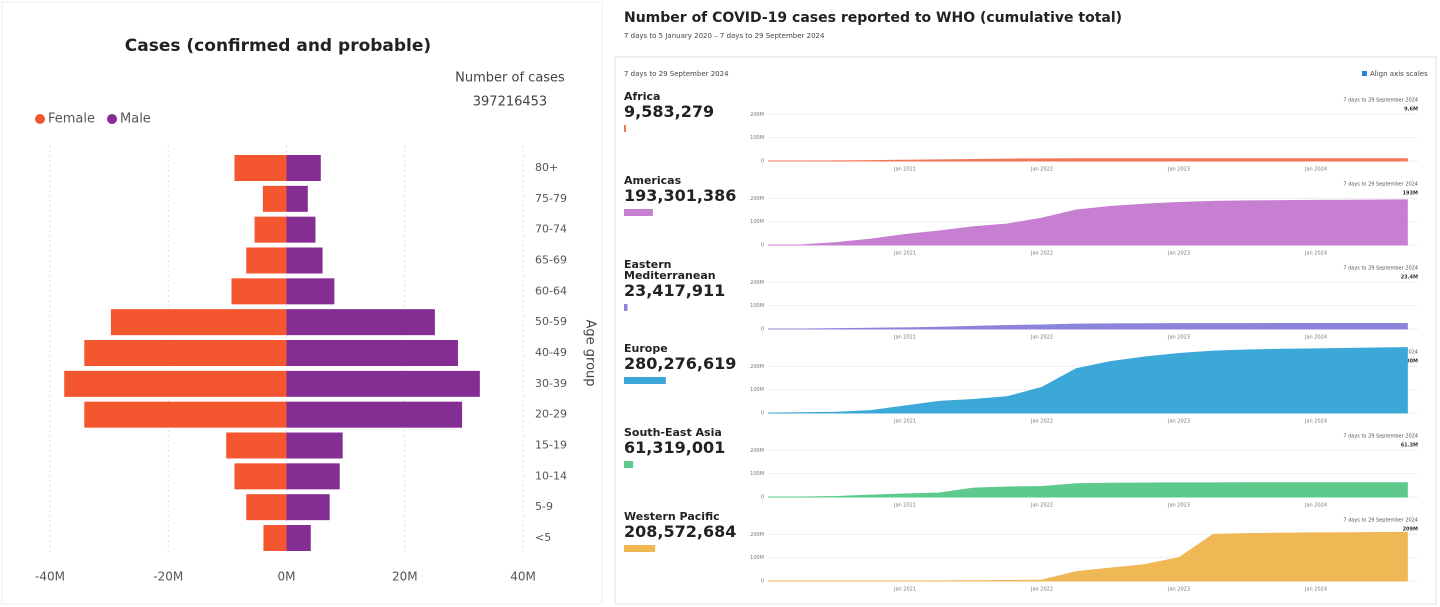  I want to click on region-name: South-East Asia, so click(673, 432).